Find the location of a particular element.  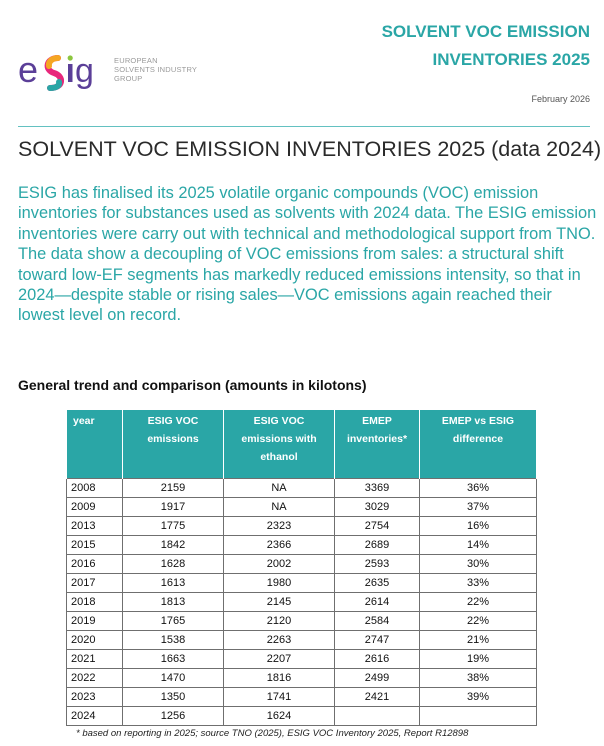

table-row: 2020 1538 2263 2747 21% is located at coordinates (301, 639).